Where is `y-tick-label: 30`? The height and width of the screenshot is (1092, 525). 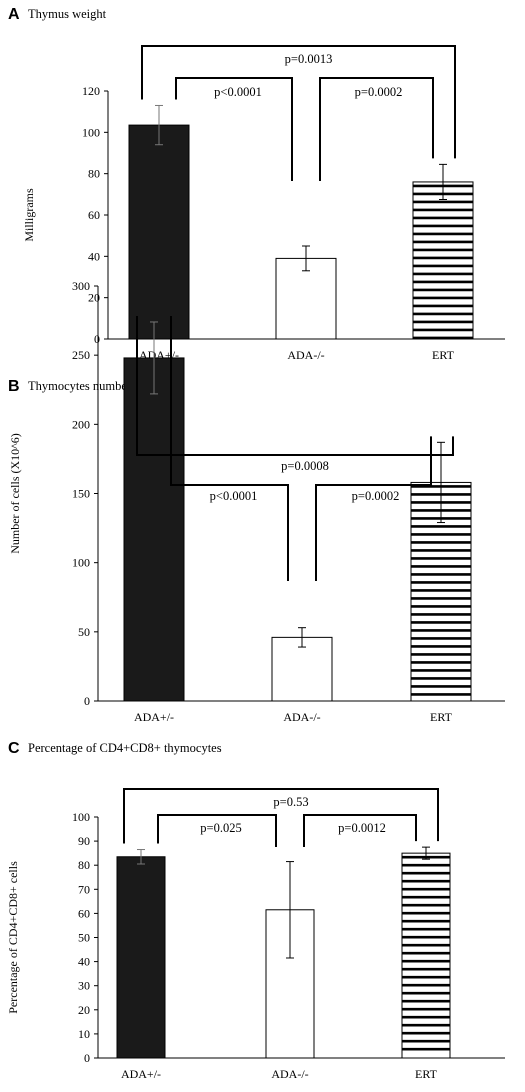 y-tick-label: 30 is located at coordinates (84, 986).